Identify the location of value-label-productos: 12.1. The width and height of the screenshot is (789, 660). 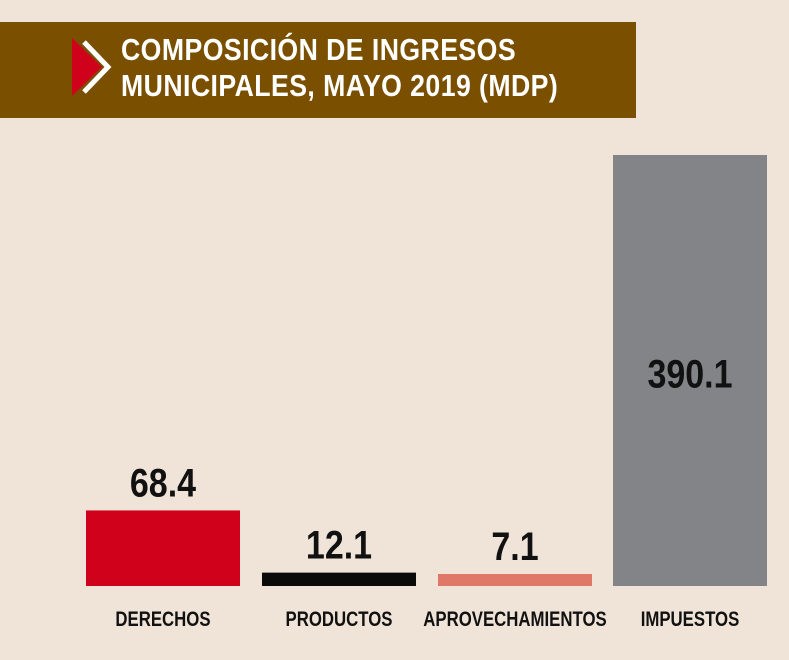
(339, 544).